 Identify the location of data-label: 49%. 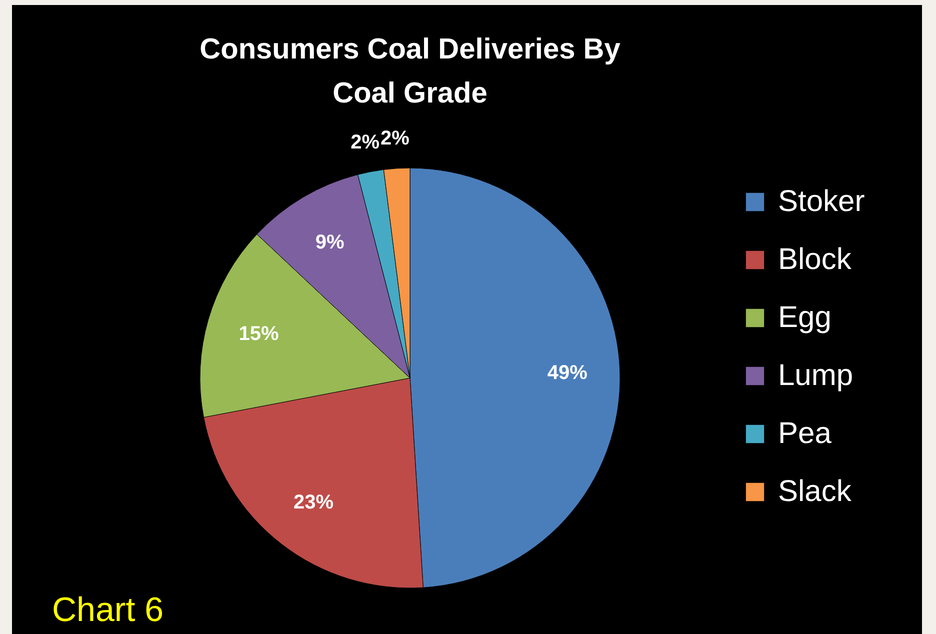
(567, 373).